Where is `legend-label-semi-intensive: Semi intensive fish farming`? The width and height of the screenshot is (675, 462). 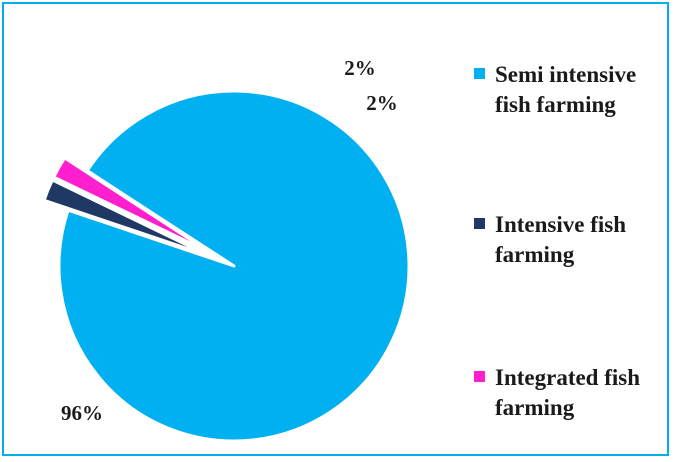 legend-label-semi-intensive: Semi intensive fish farming is located at coordinates (566, 89).